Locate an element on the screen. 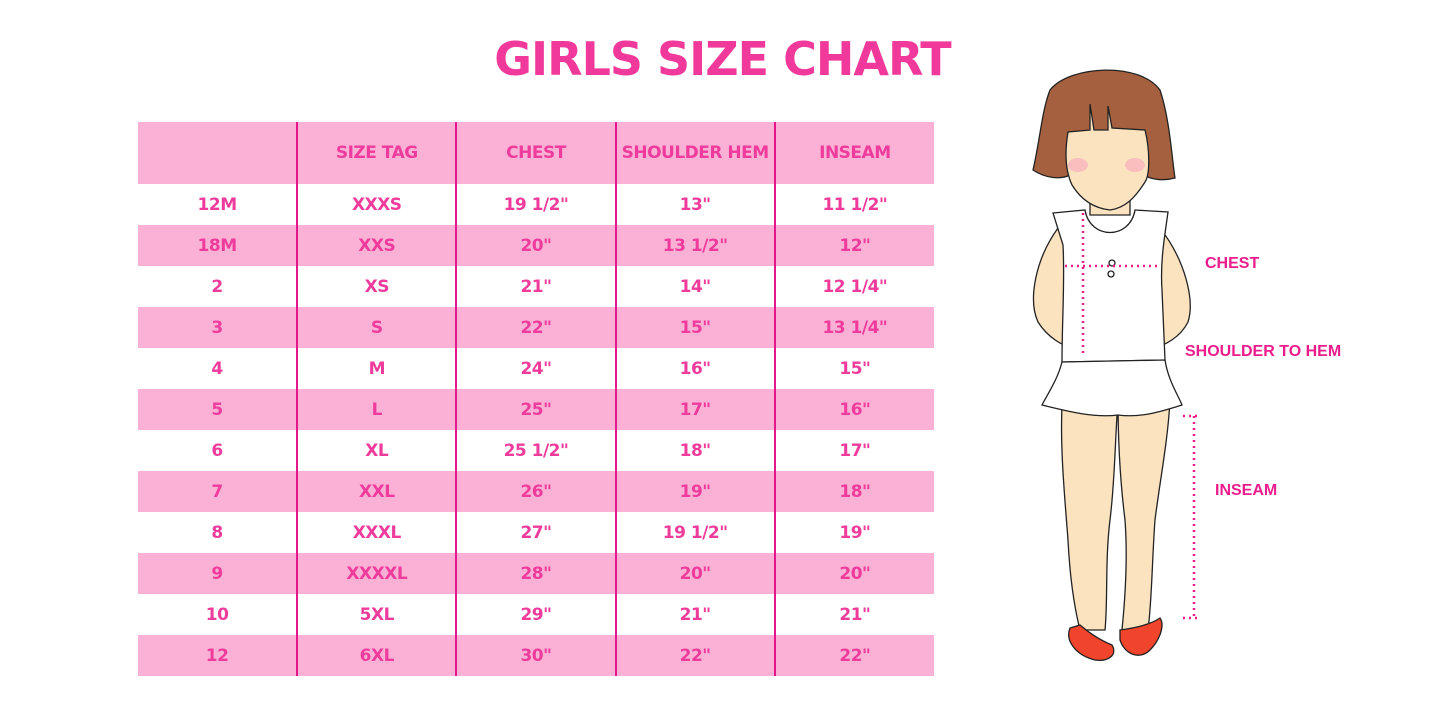  table-row: 2 XS 21" 14" 12 1/4" is located at coordinates (536, 286).